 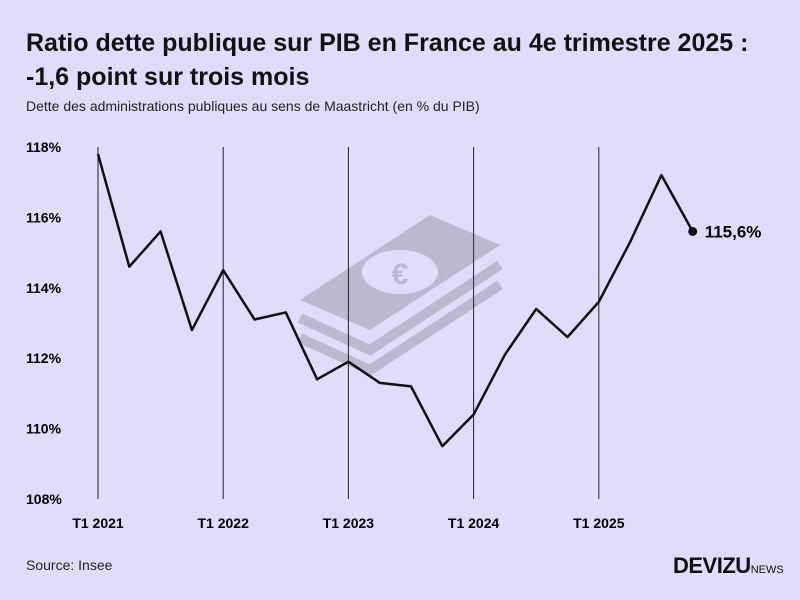 What do you see at coordinates (733, 231) in the screenshot?
I see `end-label: 115,6%` at bounding box center [733, 231].